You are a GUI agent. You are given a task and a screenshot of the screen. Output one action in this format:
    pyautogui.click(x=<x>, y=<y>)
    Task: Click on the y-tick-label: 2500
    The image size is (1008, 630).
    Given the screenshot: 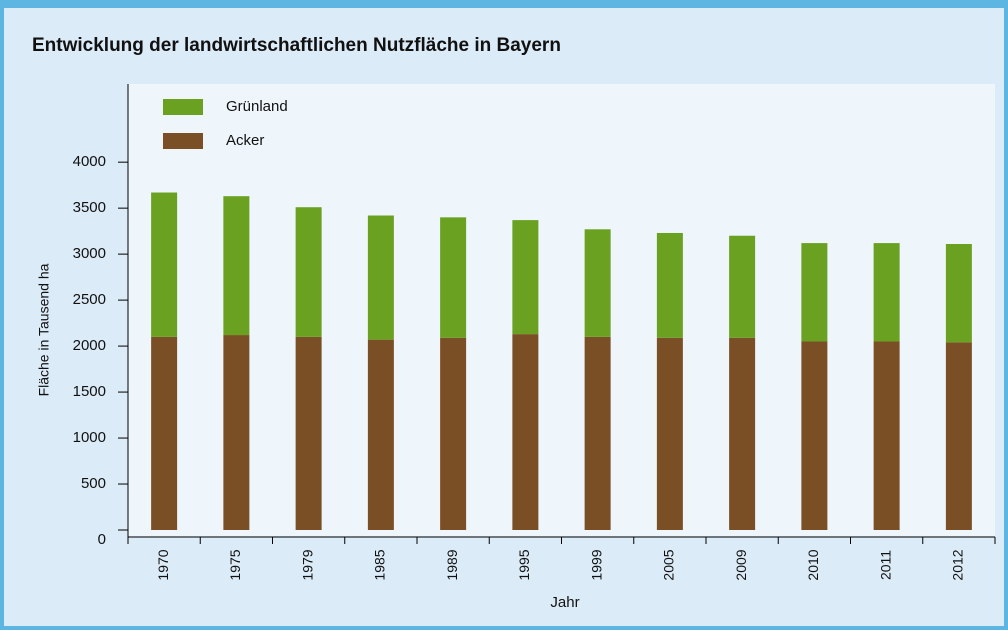 What is the action you would take?
    pyautogui.click(x=89, y=299)
    